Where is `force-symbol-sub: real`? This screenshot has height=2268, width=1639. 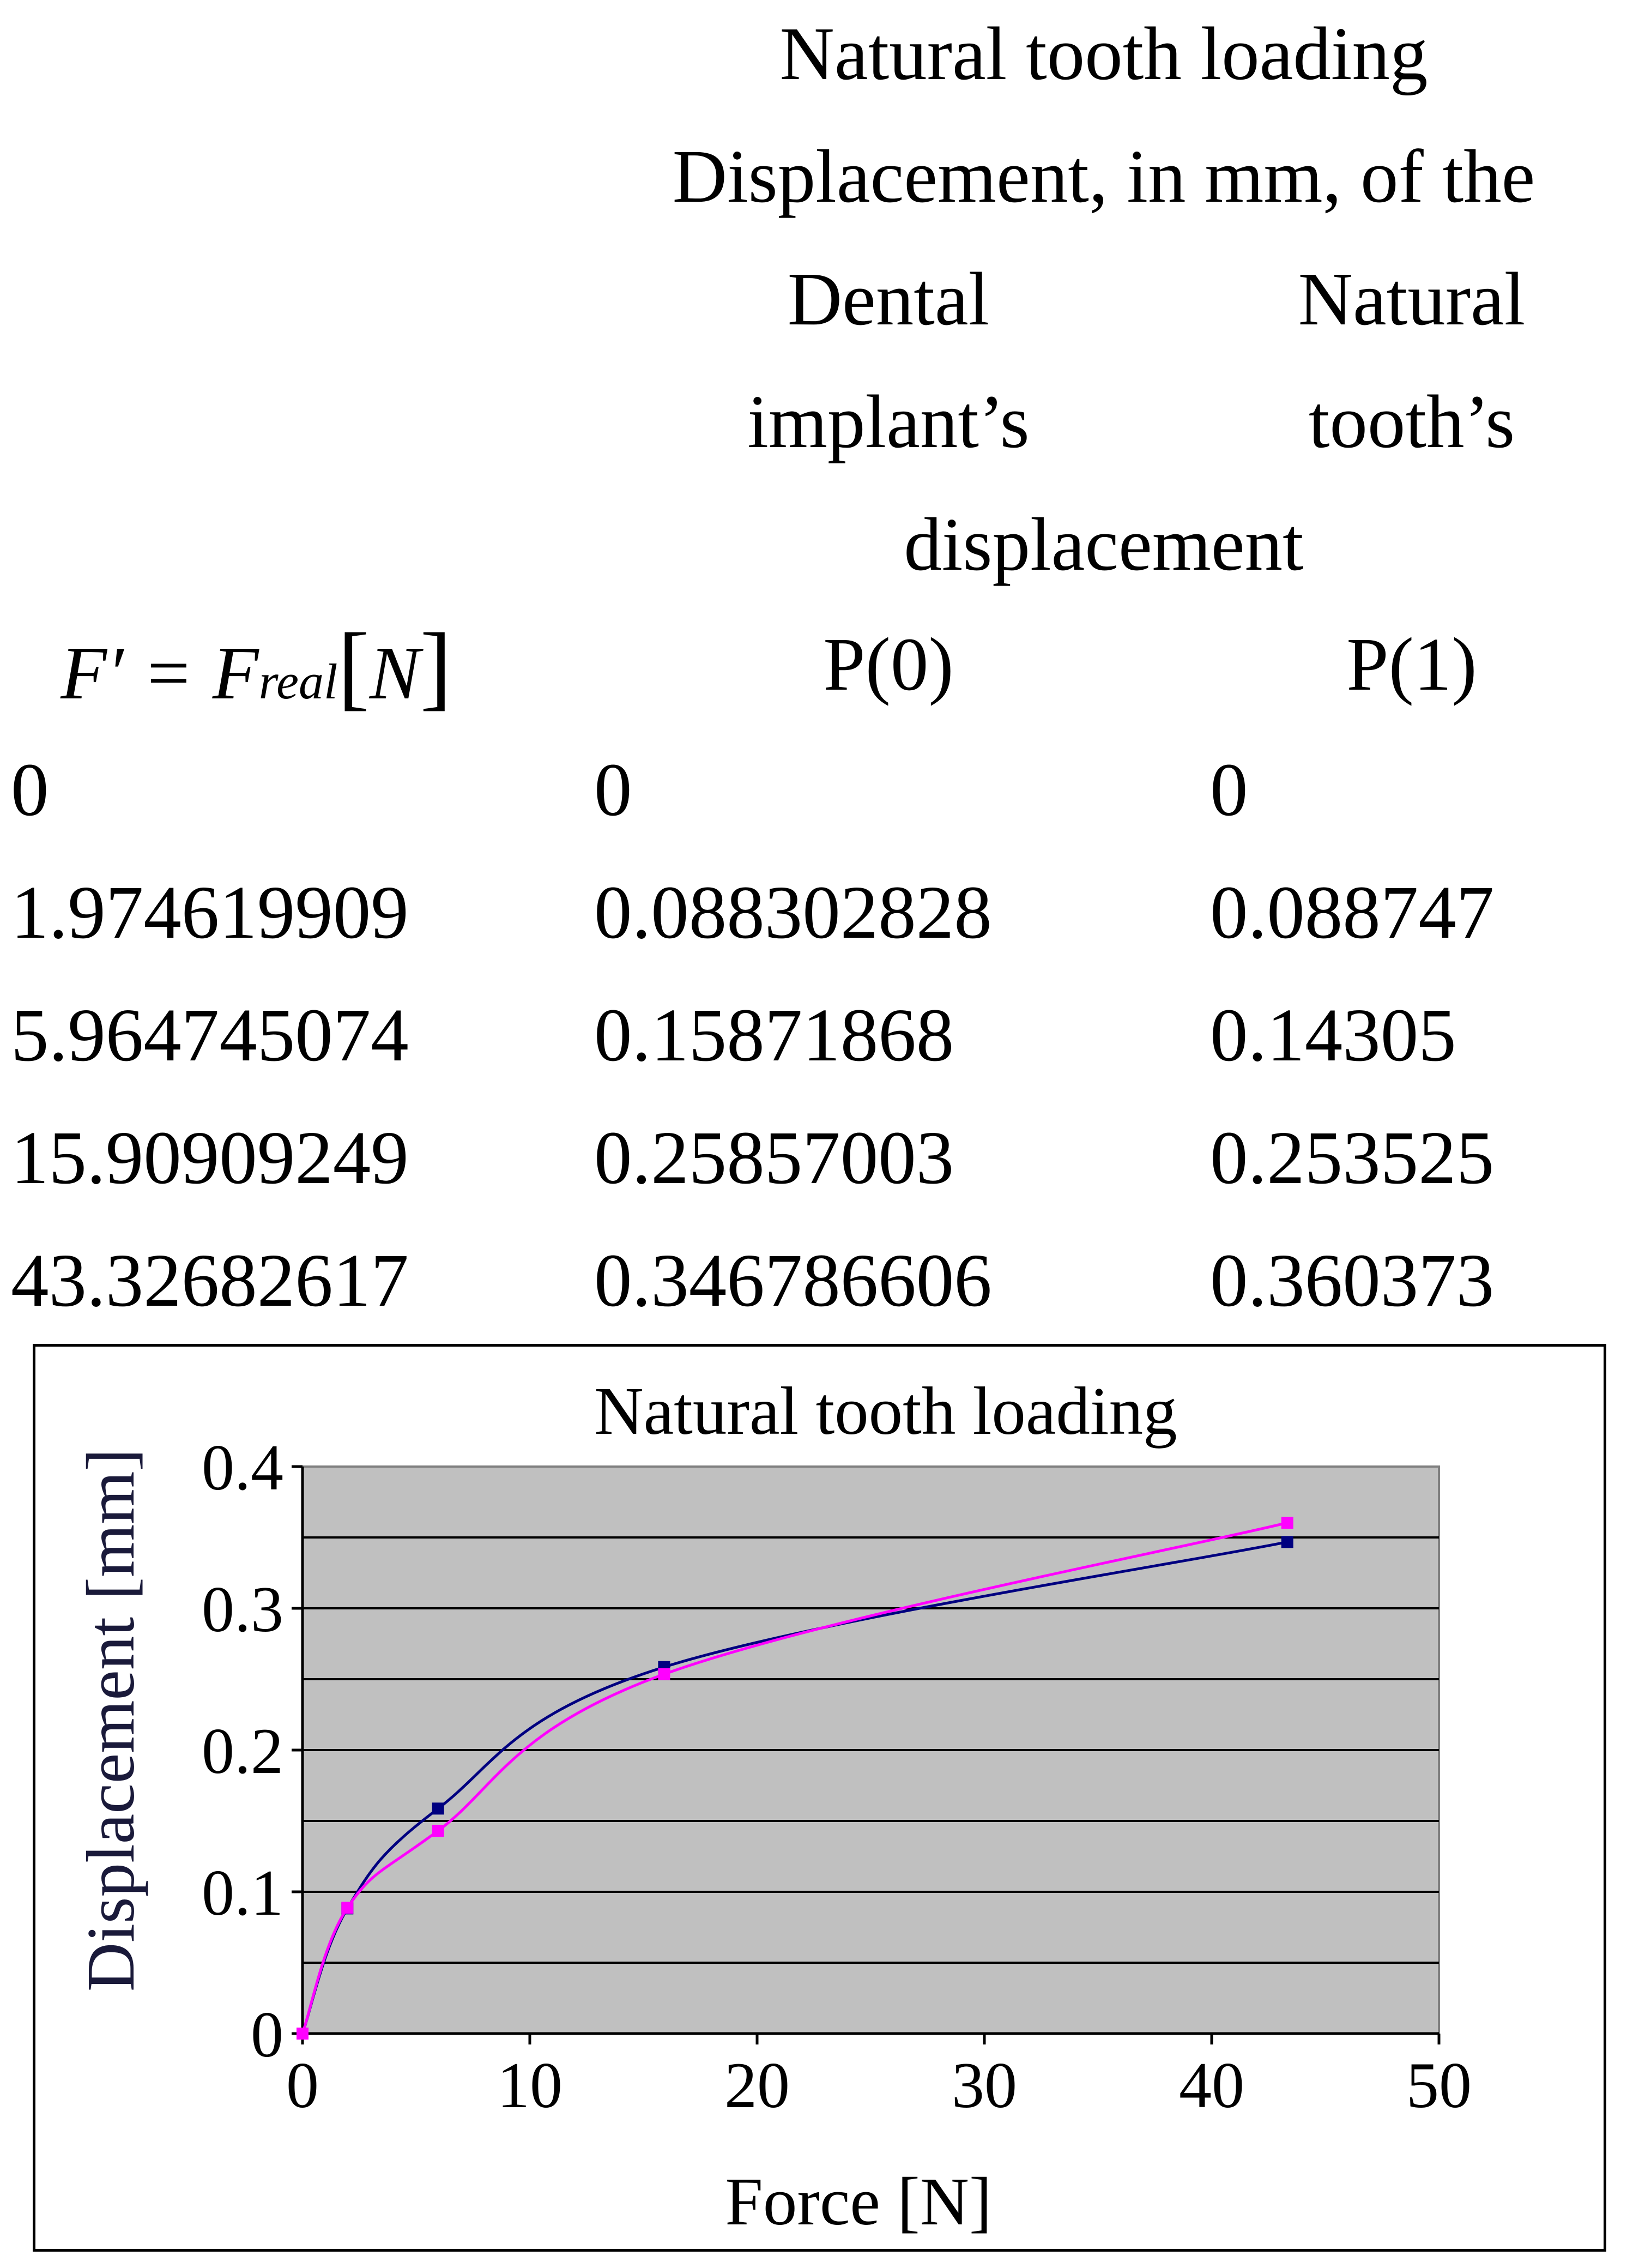 force-symbol-sub: real is located at coordinates (298, 681).